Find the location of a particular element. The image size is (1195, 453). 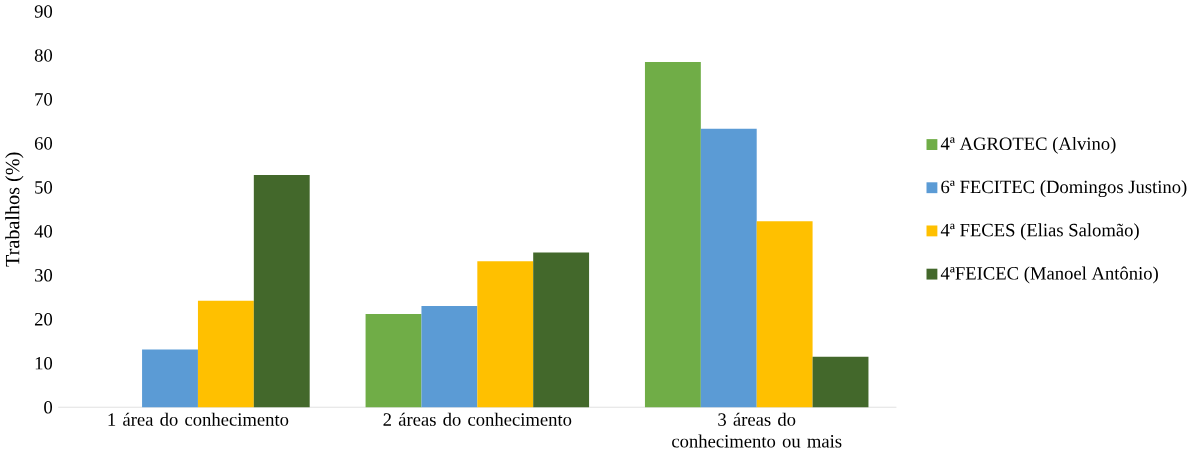

y-axis-title: Trabalhos (%) is located at coordinates (14, 209).